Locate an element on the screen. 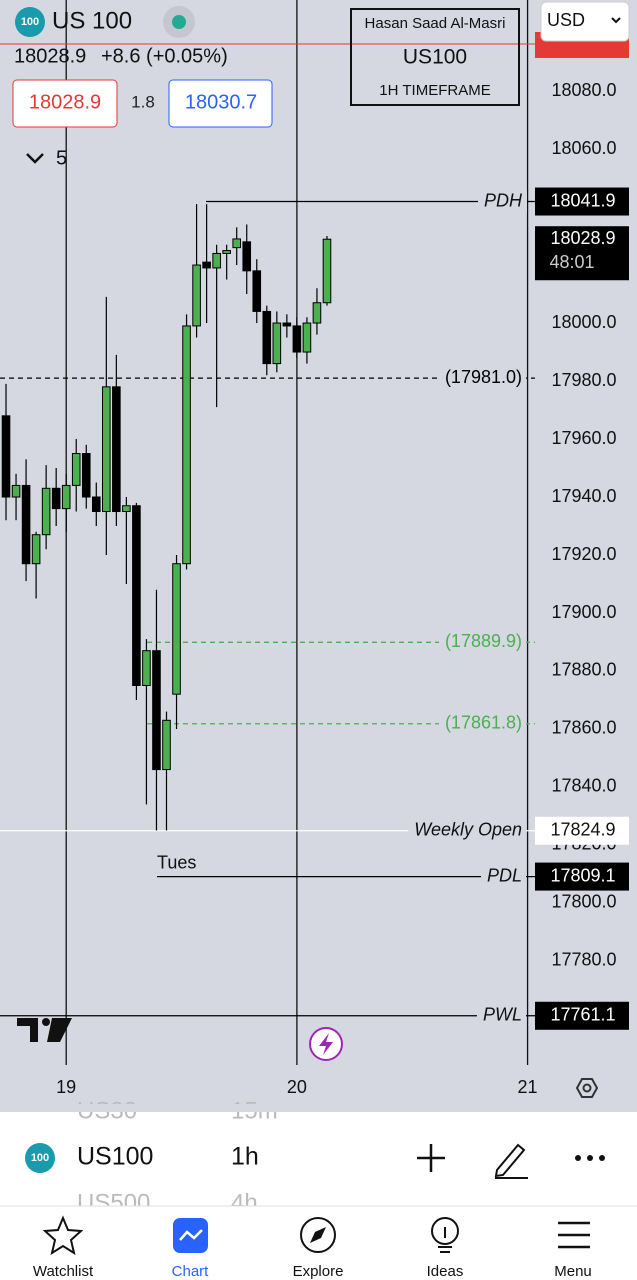 The height and width of the screenshot is (1280, 637). indicator-count: 5 is located at coordinates (61, 158).